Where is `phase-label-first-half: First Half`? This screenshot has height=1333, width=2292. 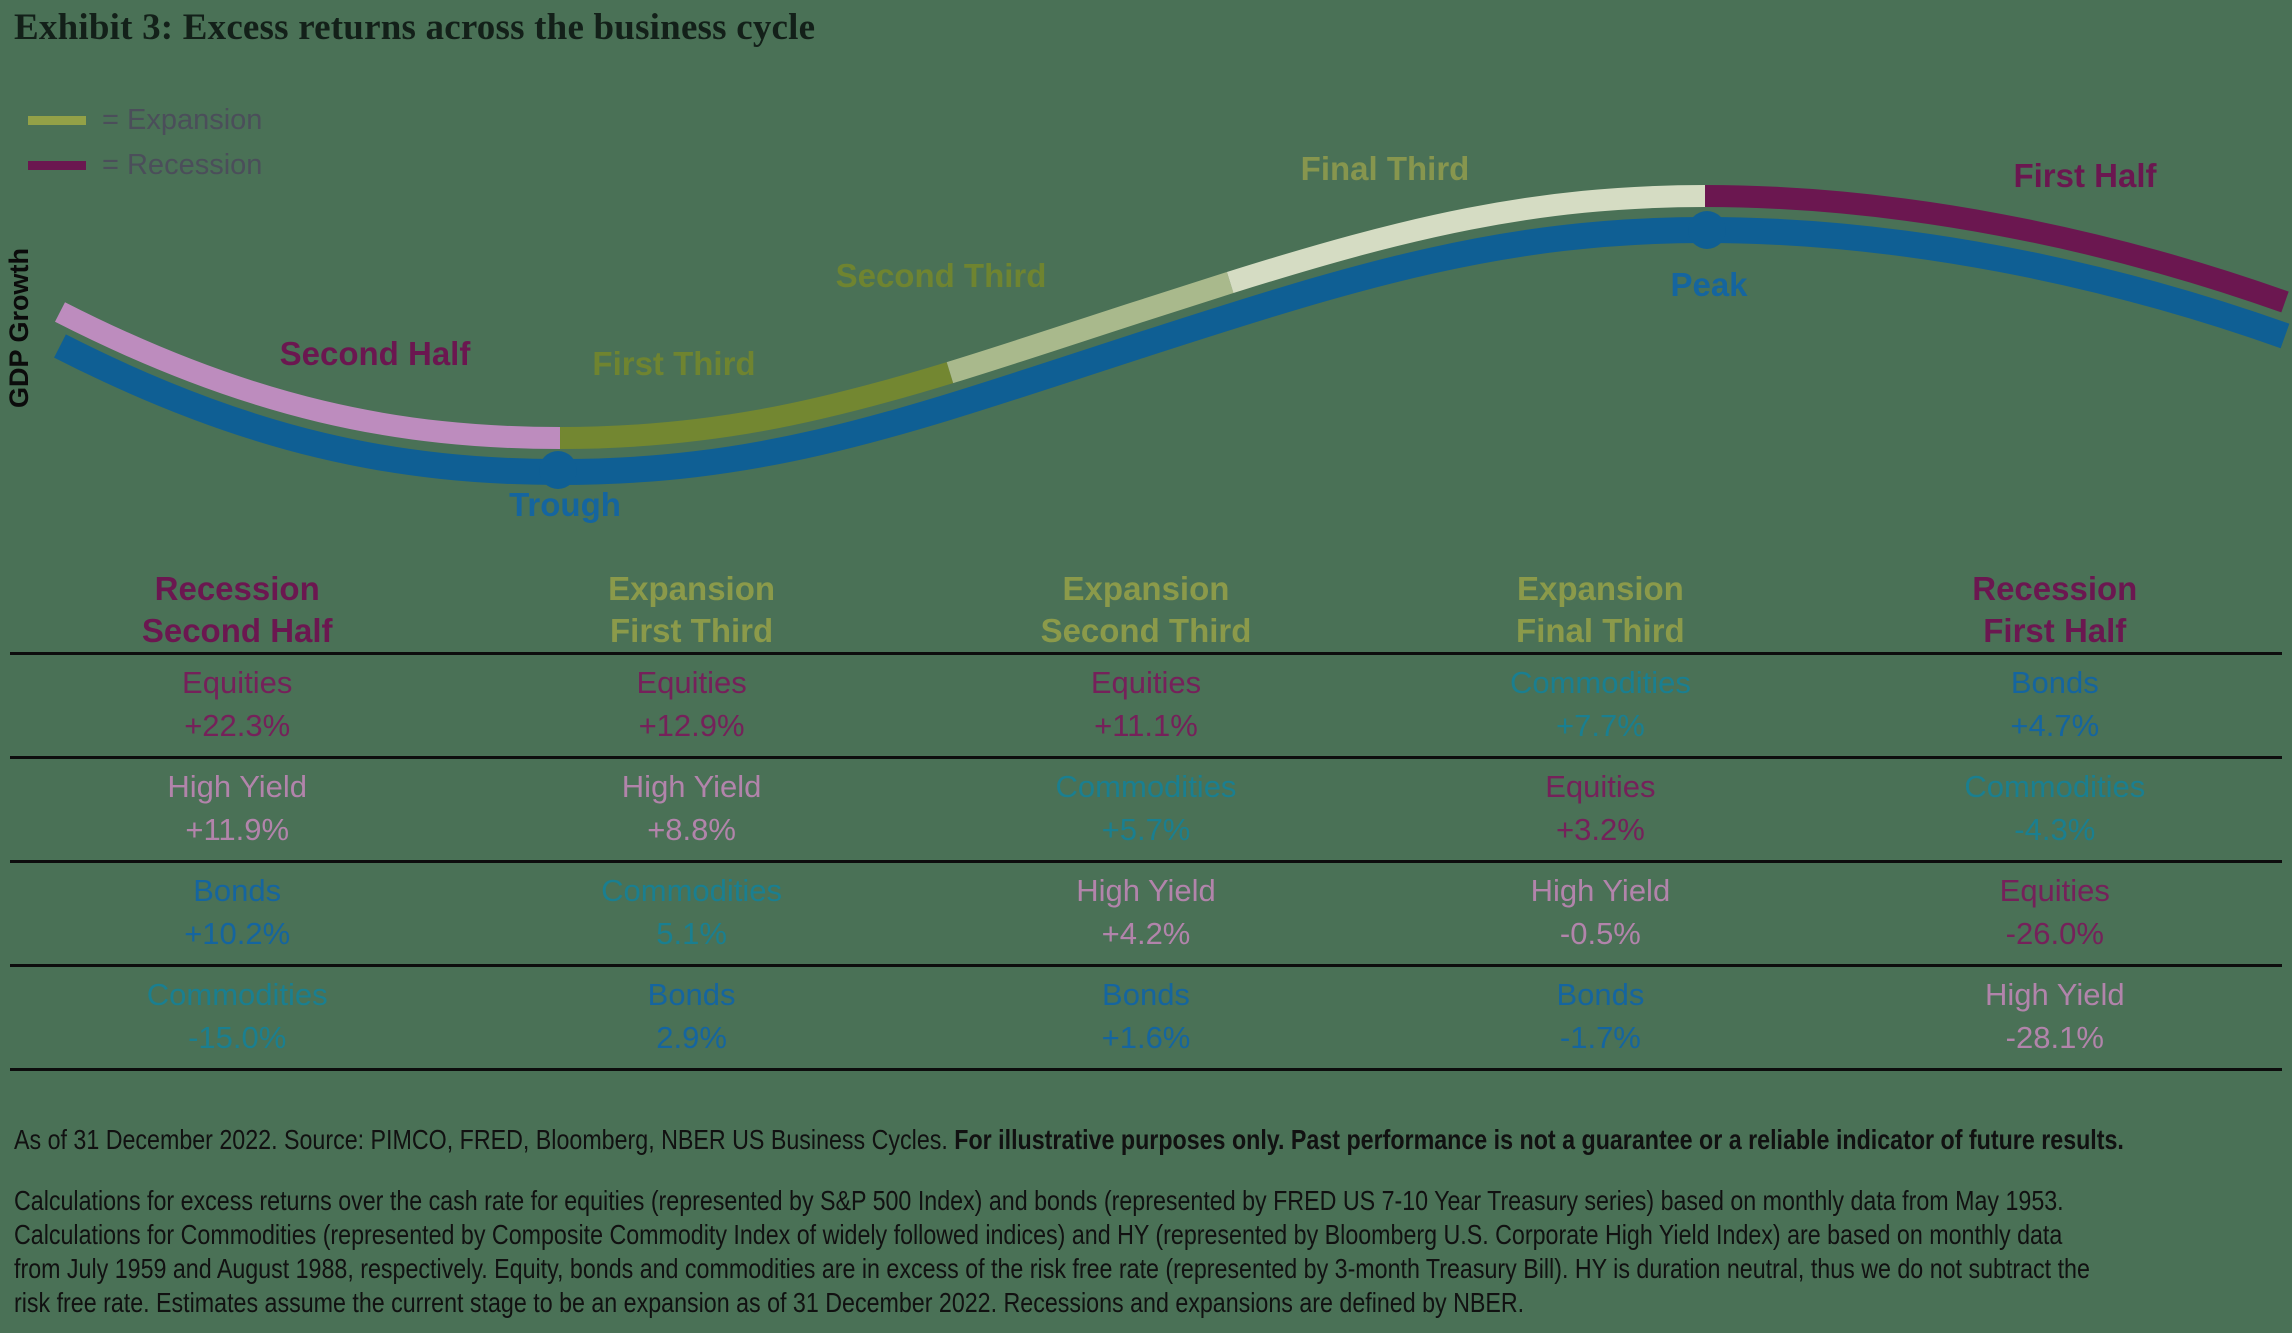
phase-label-first-half: First Half is located at coordinates (2085, 175).